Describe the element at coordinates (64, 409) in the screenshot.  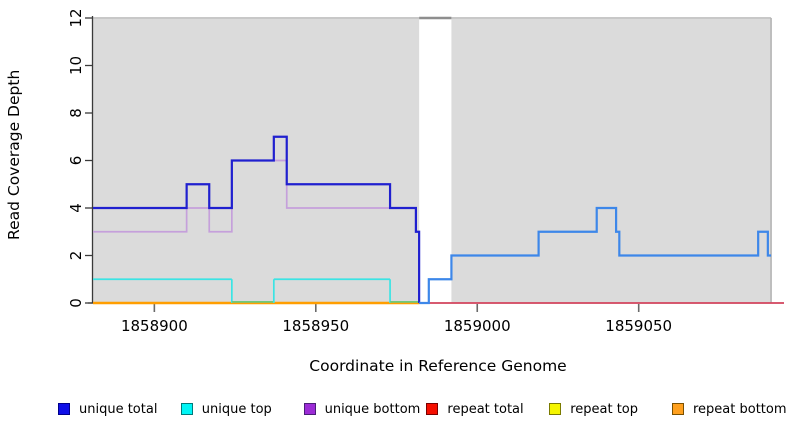
I see `legend-swatch-unique-total` at that location.